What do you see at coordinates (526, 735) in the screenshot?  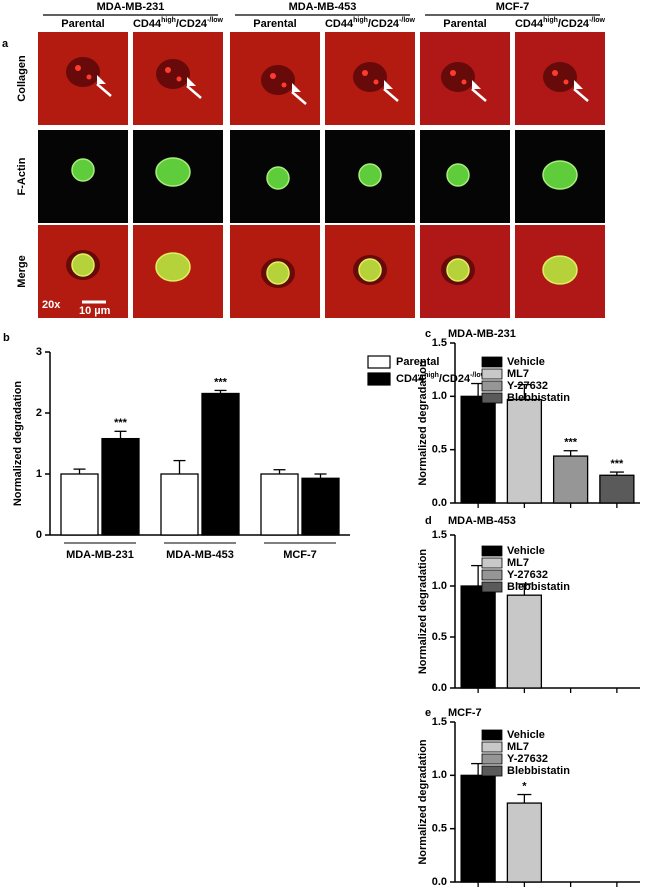 I see `legend-label: Vehicle` at bounding box center [526, 735].